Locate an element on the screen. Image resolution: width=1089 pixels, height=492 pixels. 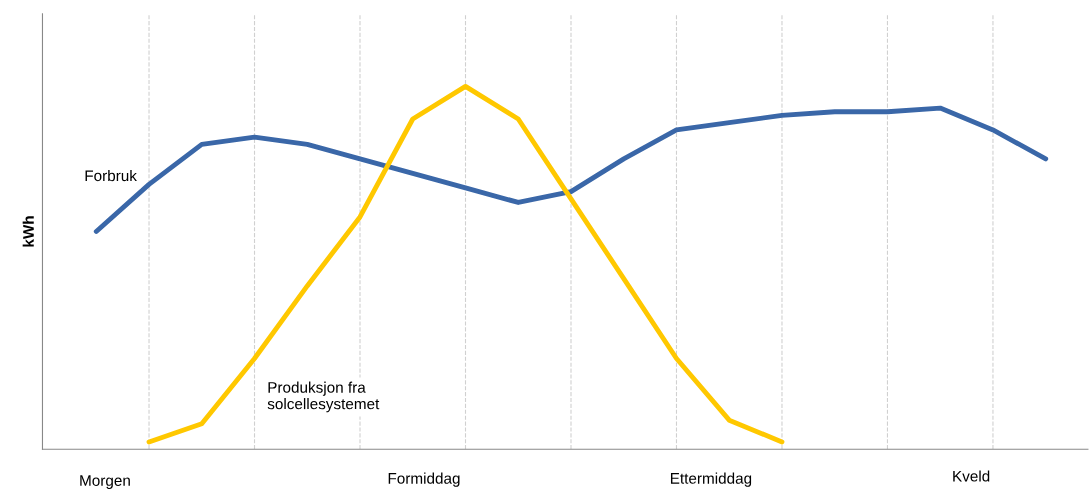
text: Formiddag is located at coordinates (424, 479).